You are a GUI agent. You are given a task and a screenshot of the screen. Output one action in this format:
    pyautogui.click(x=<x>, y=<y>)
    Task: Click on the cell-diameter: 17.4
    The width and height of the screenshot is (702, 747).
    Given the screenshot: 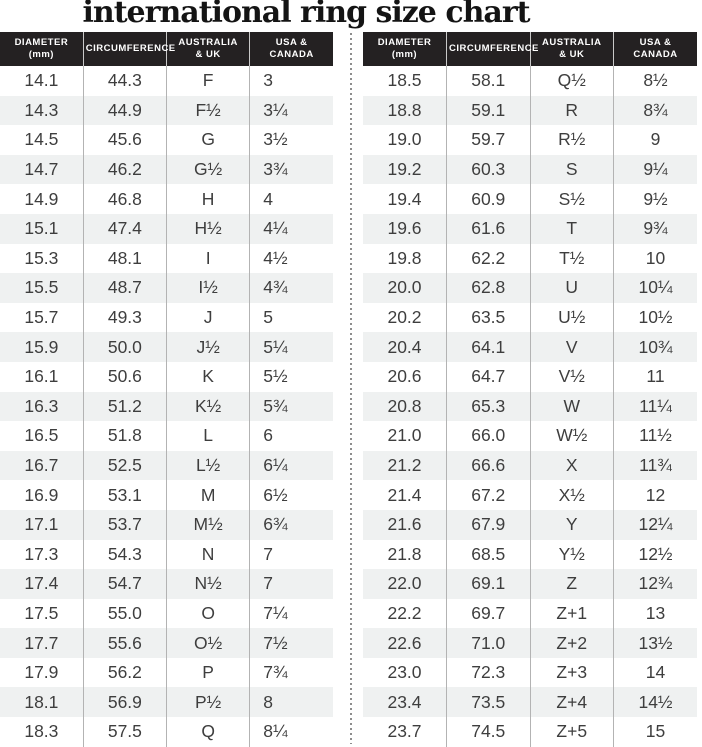 What is the action you would take?
    pyautogui.click(x=42, y=584)
    